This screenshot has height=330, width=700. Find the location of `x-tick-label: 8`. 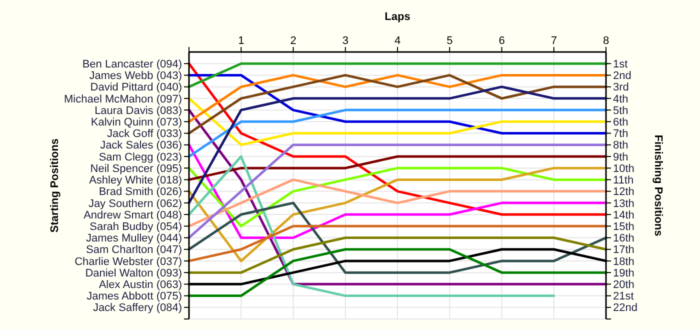

x-tick-label: 8 is located at coordinates (606, 41).